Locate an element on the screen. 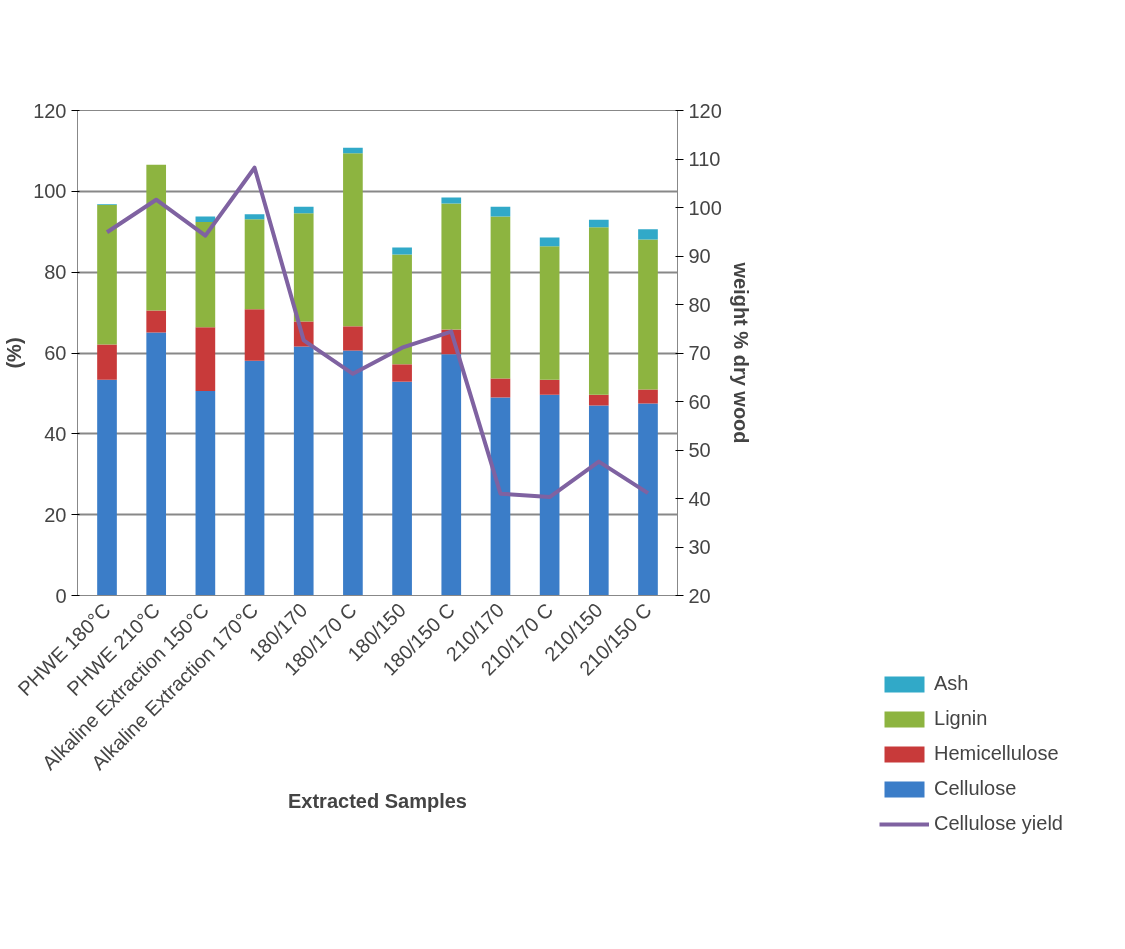 The image size is (1125, 949). legend-label: Lignin is located at coordinates (961, 718).